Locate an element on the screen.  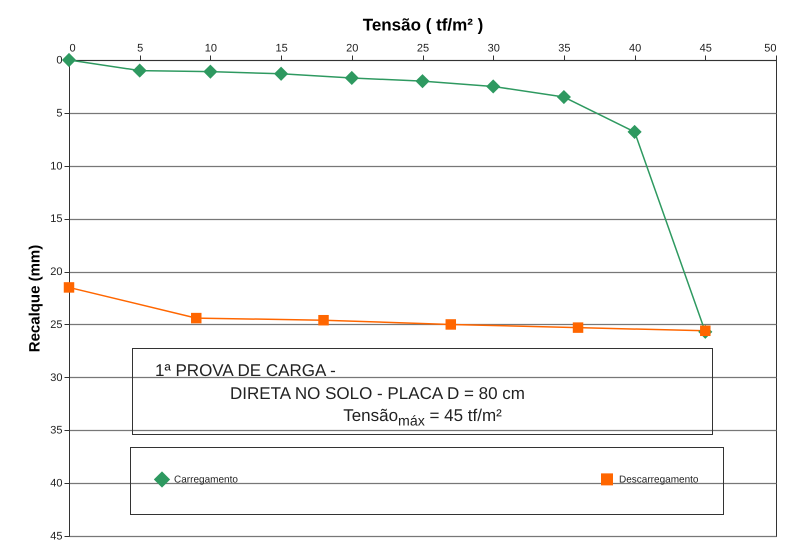
y-tick-label: 40 is located at coordinates (56, 484).